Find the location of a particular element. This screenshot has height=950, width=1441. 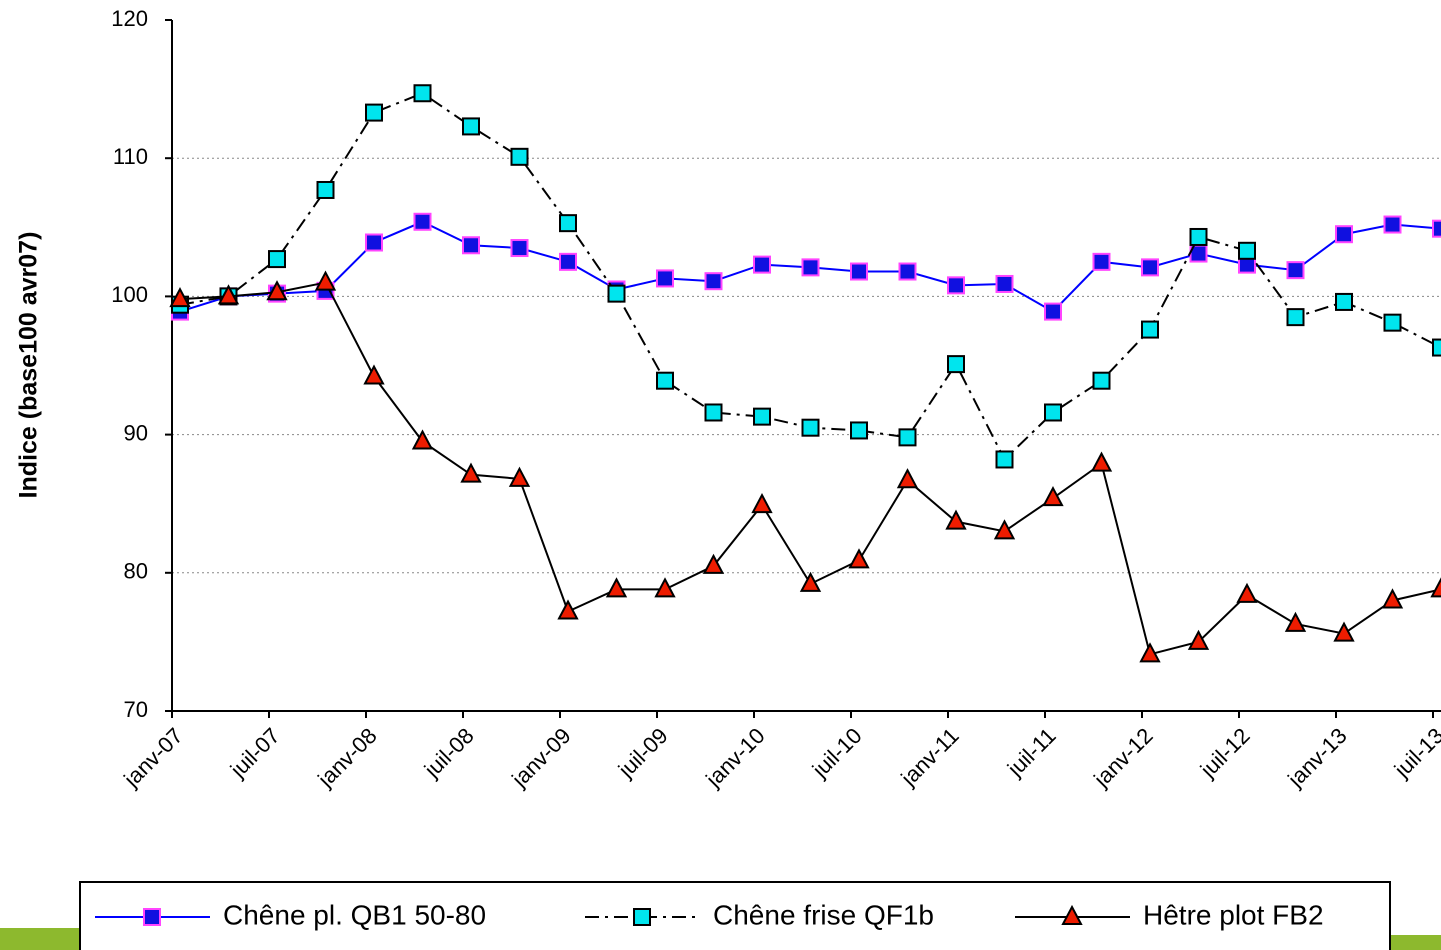

y-tick-label: 120 is located at coordinates (129, 18).